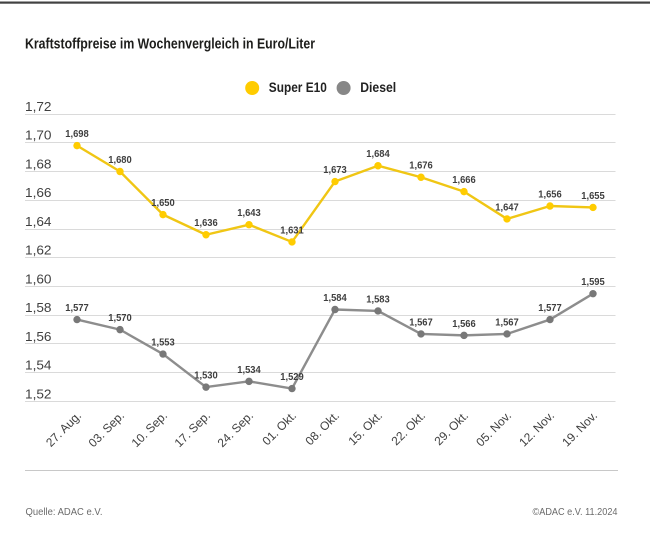 This screenshot has width=650, height=533. Describe the element at coordinates (378, 299) in the screenshot. I see `svg-text: 1,583` at that location.